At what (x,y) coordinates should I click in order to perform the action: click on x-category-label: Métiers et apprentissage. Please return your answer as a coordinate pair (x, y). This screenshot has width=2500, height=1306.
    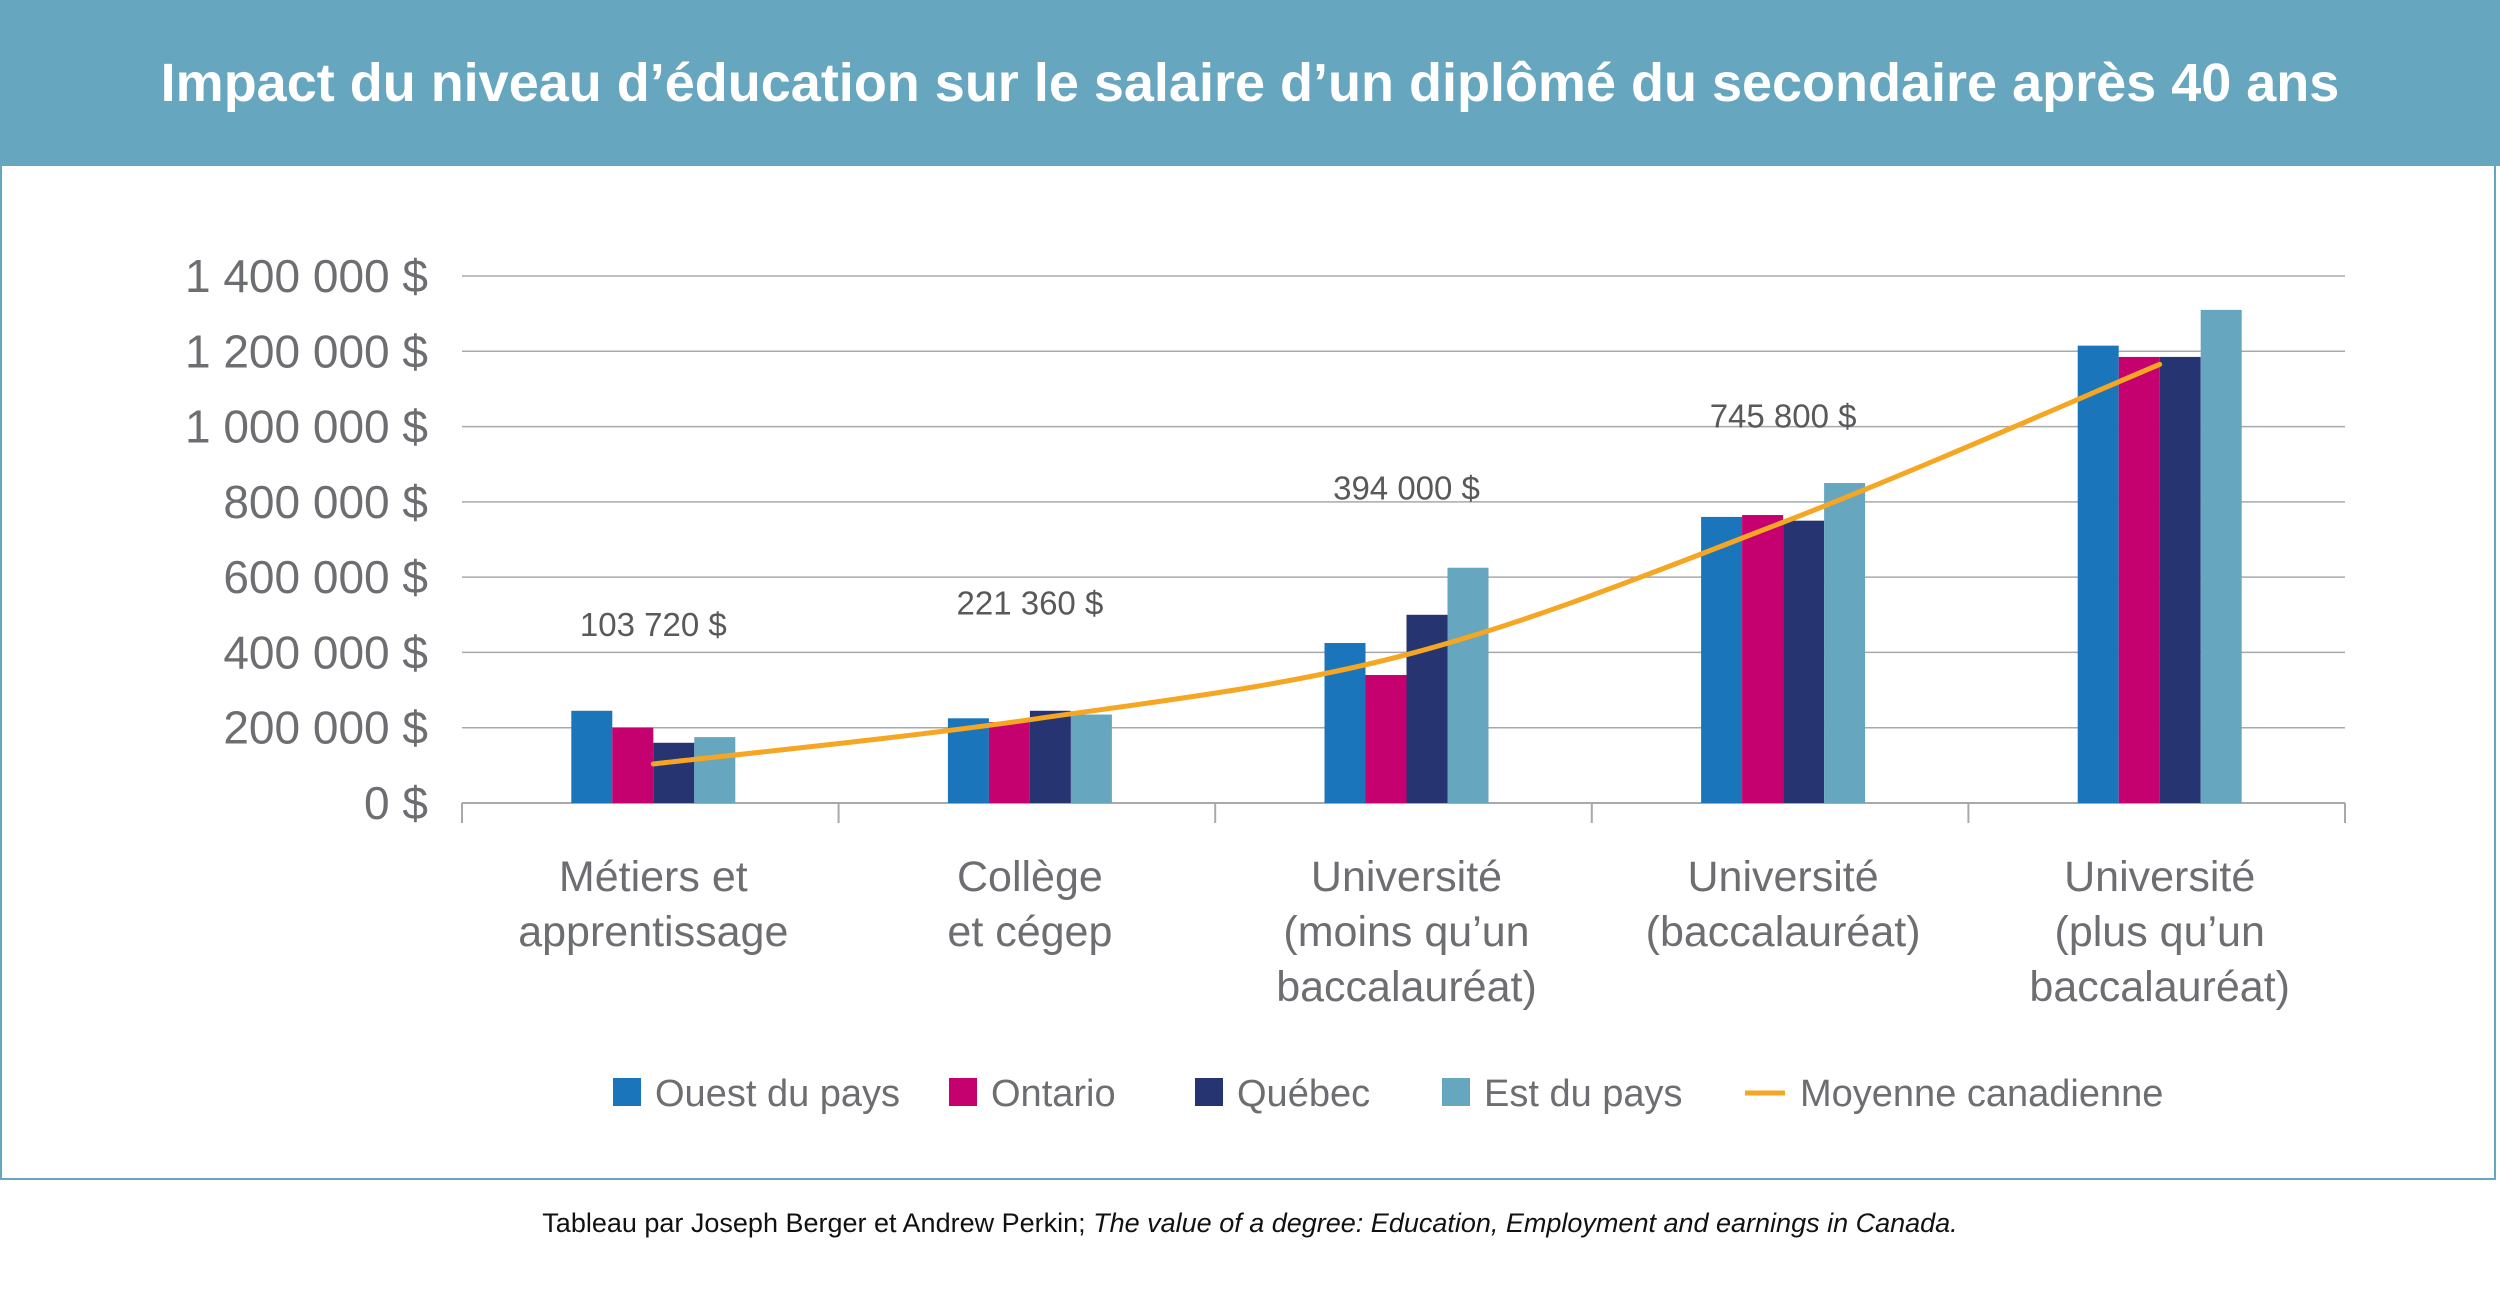
    Looking at the image, I should click on (653, 904).